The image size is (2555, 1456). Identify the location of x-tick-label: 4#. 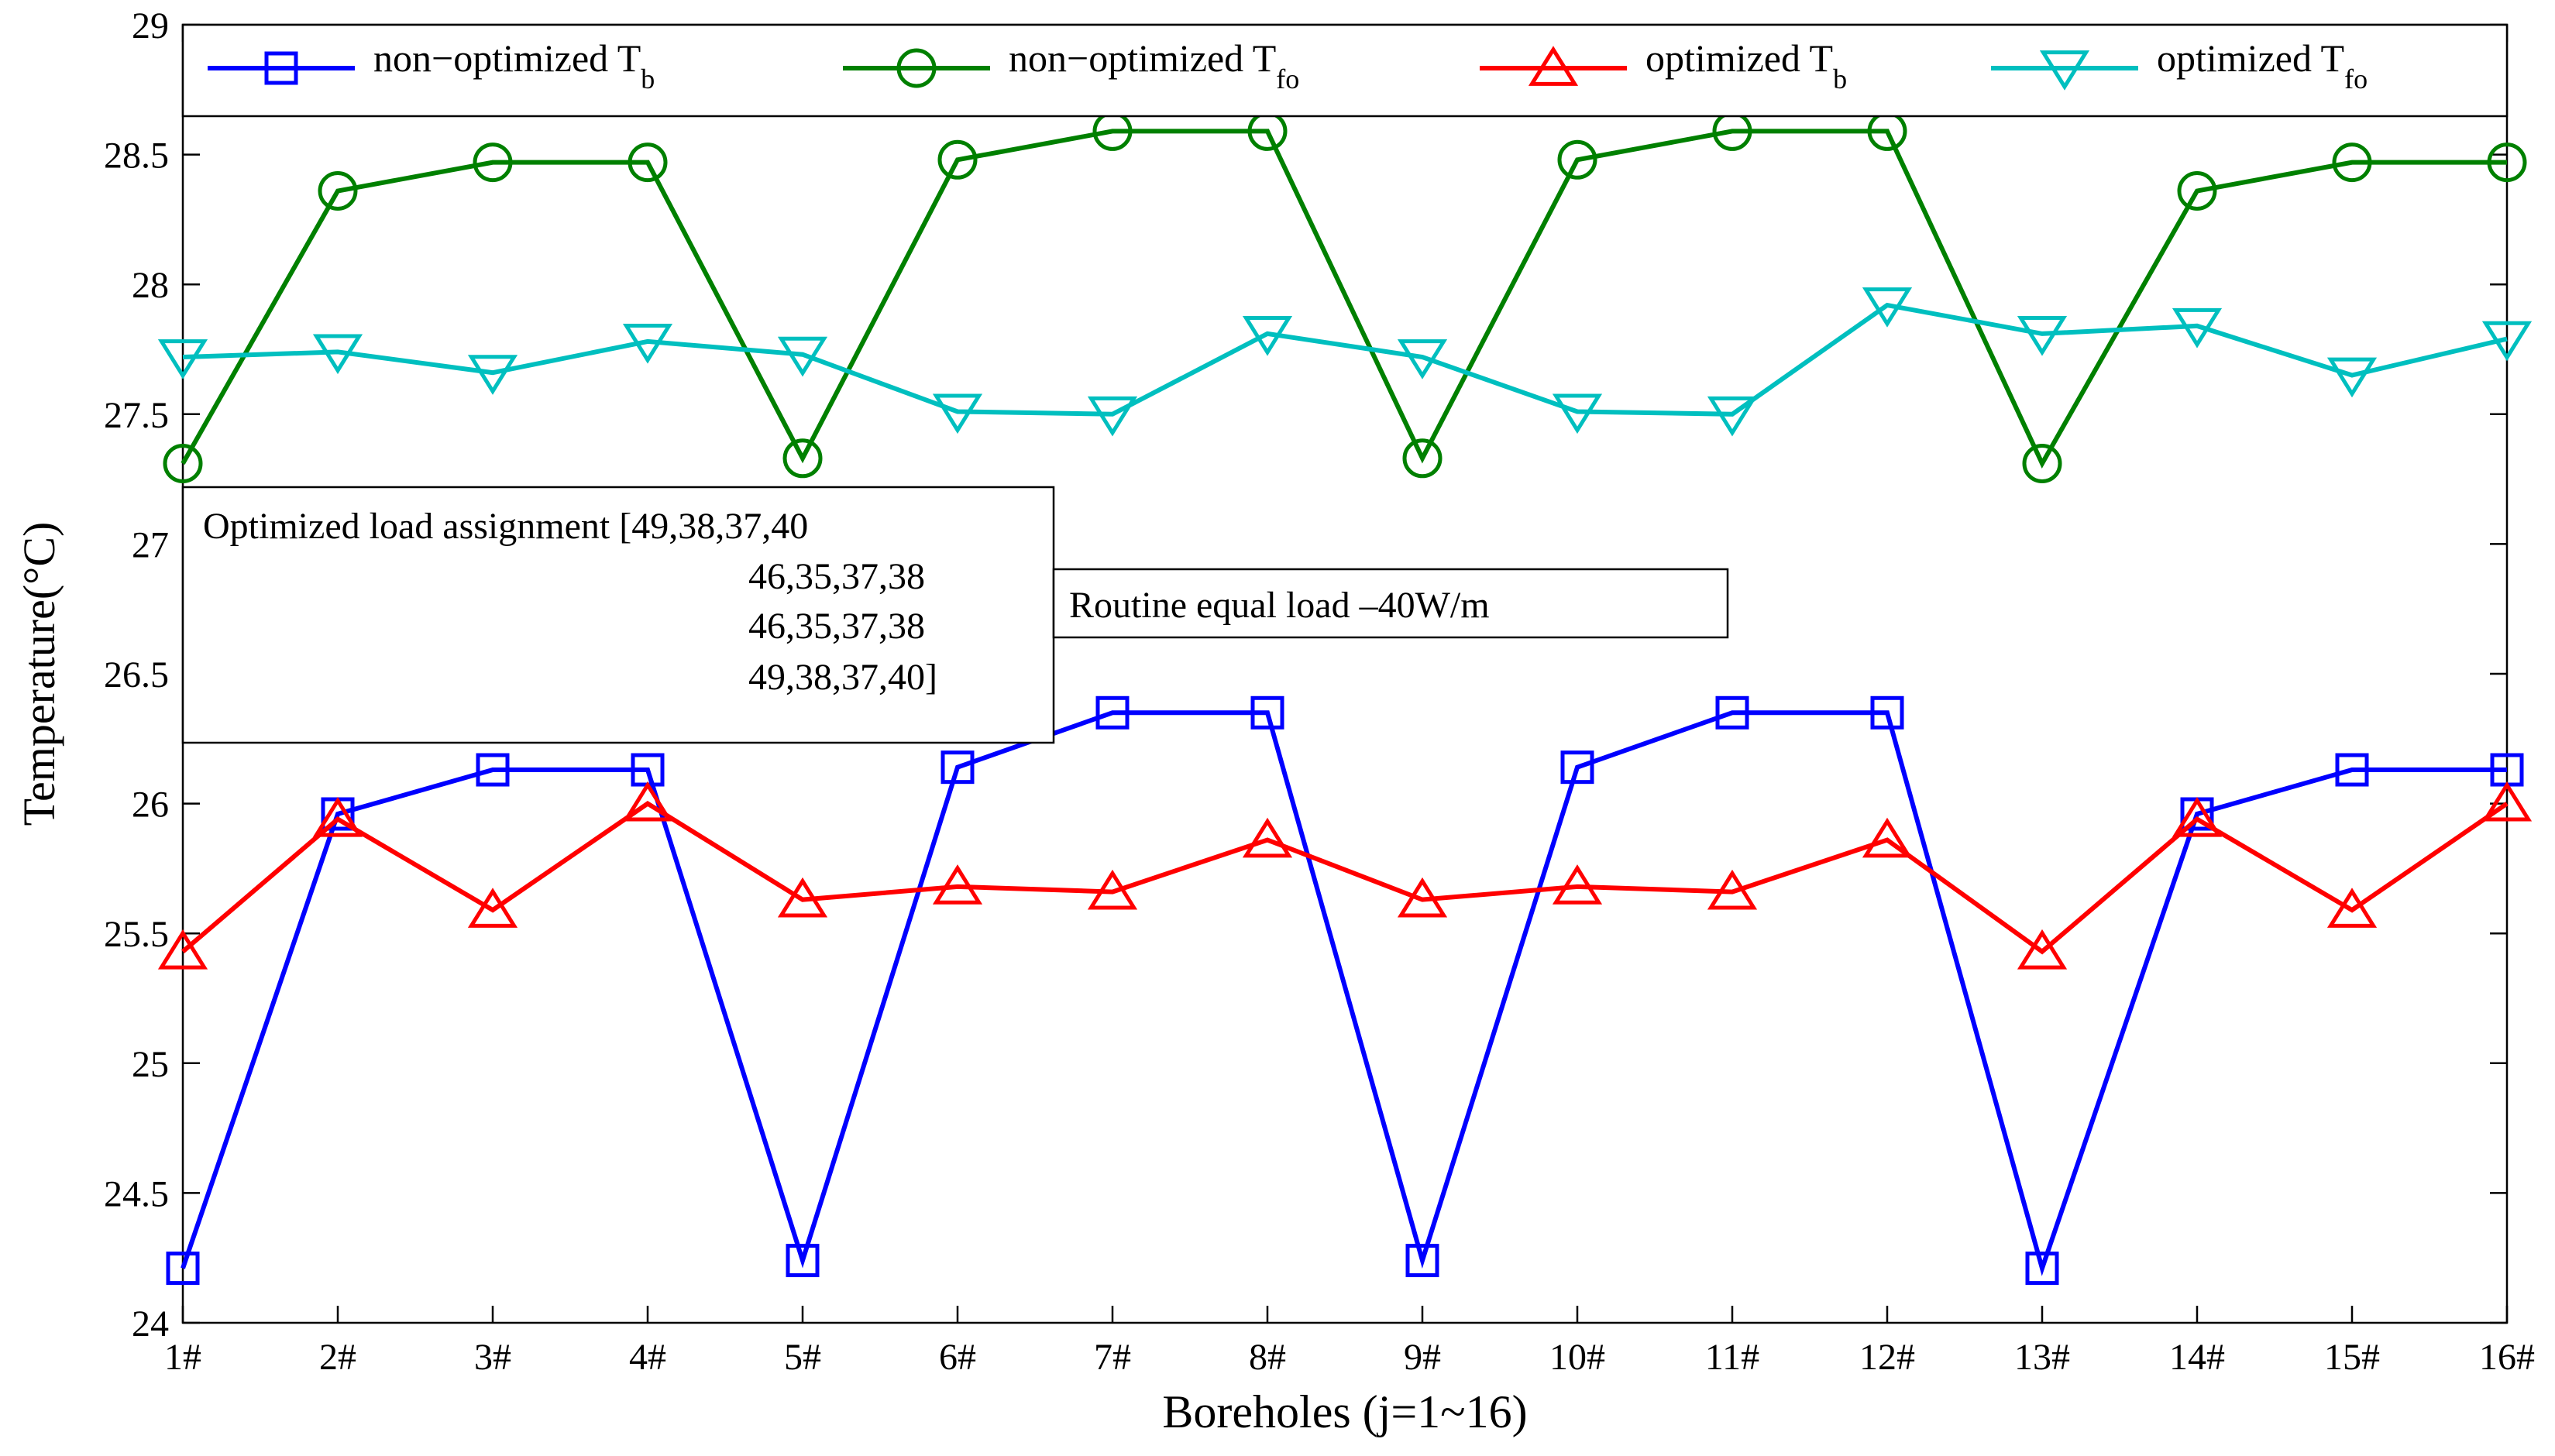
(647, 1358).